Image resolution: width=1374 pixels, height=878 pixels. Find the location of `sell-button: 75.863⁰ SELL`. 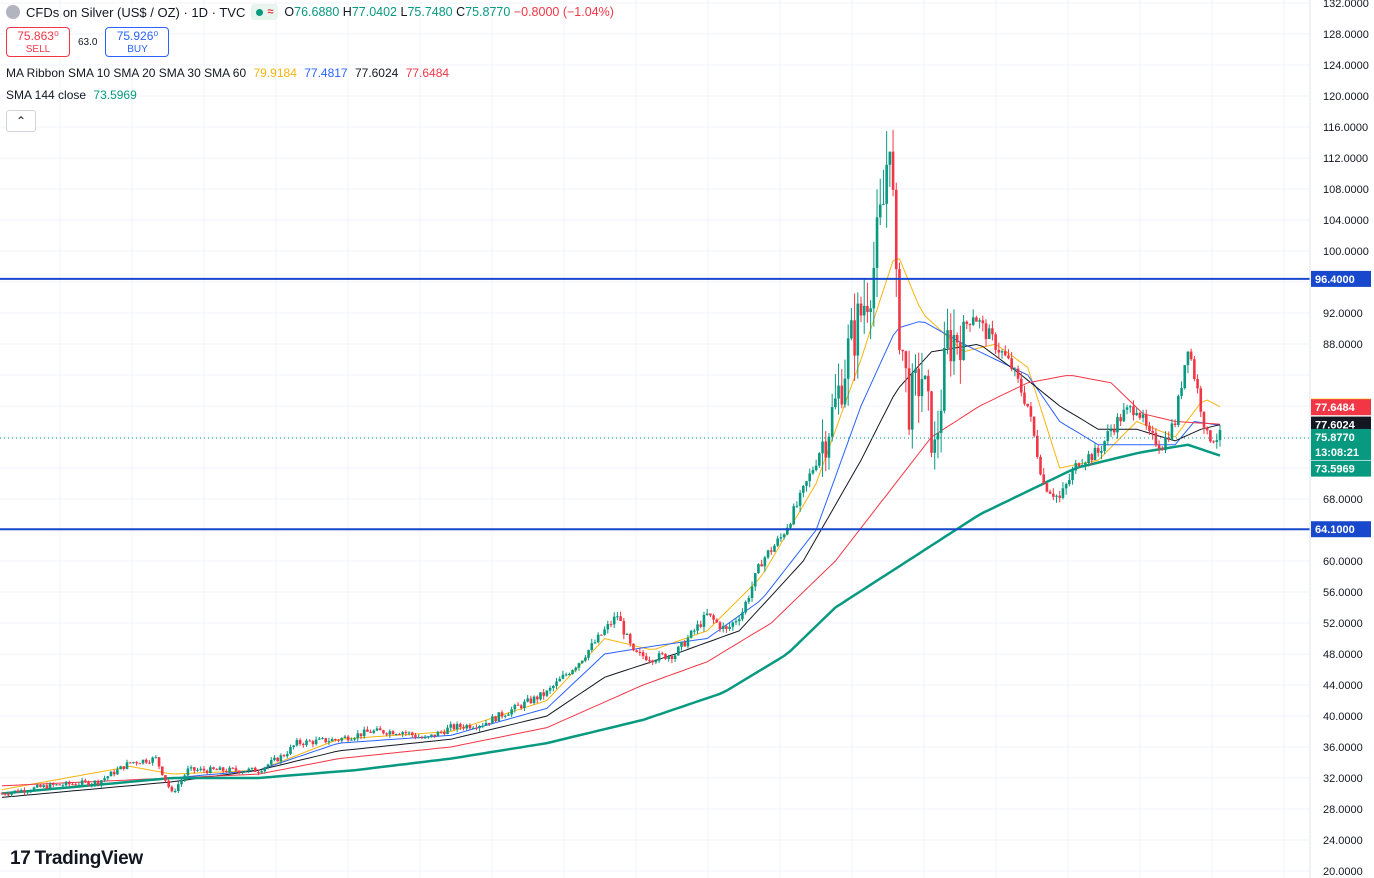

sell-button: 75.863⁰ SELL is located at coordinates (38, 42).